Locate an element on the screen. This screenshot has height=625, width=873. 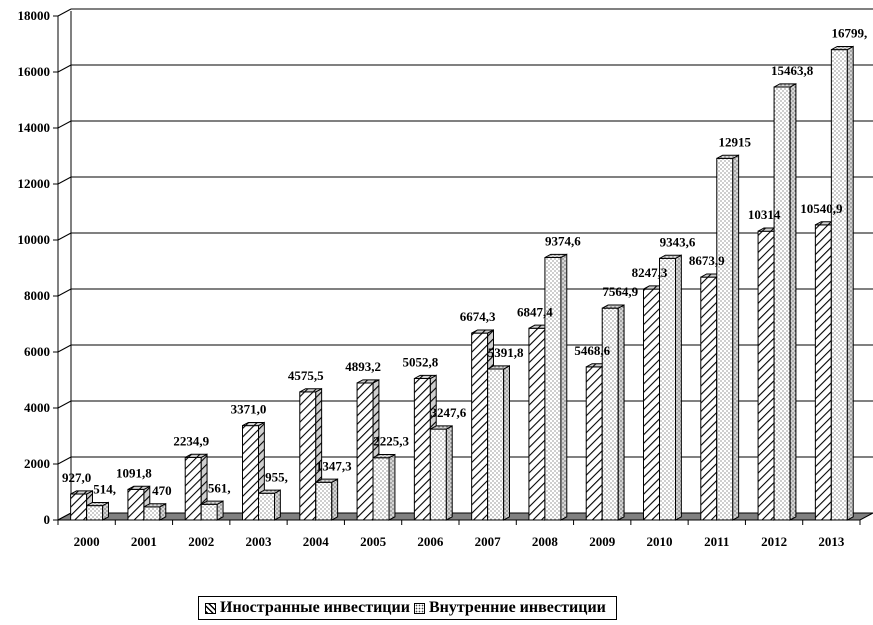
data-label-domestic: 561, is located at coordinates (219, 487).